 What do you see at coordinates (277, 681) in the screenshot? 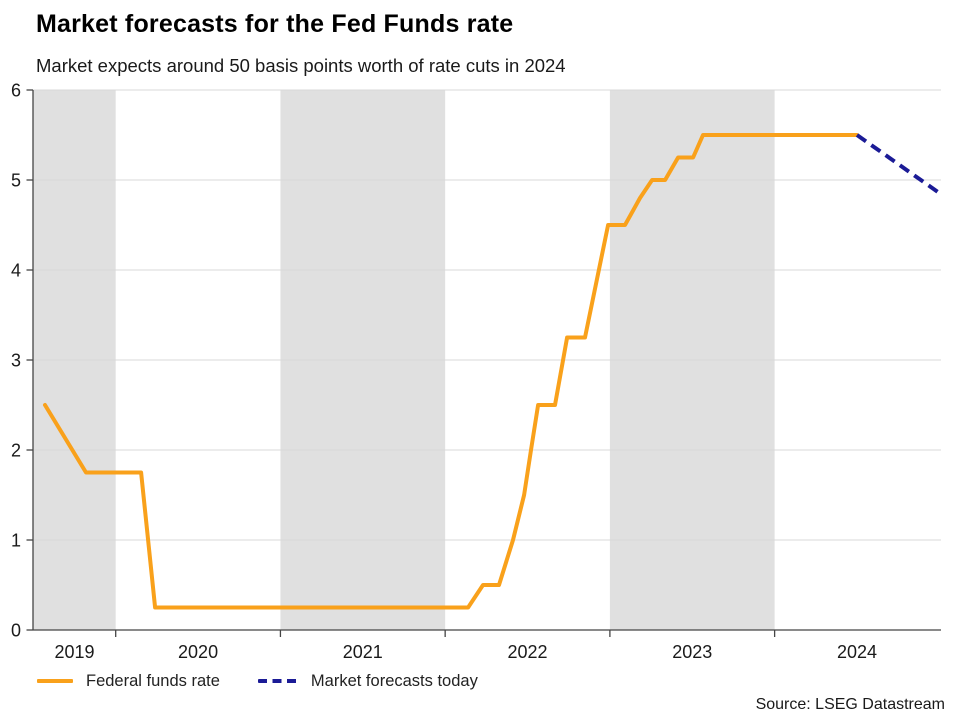
I see `dashed-line-swatch-icon` at bounding box center [277, 681].